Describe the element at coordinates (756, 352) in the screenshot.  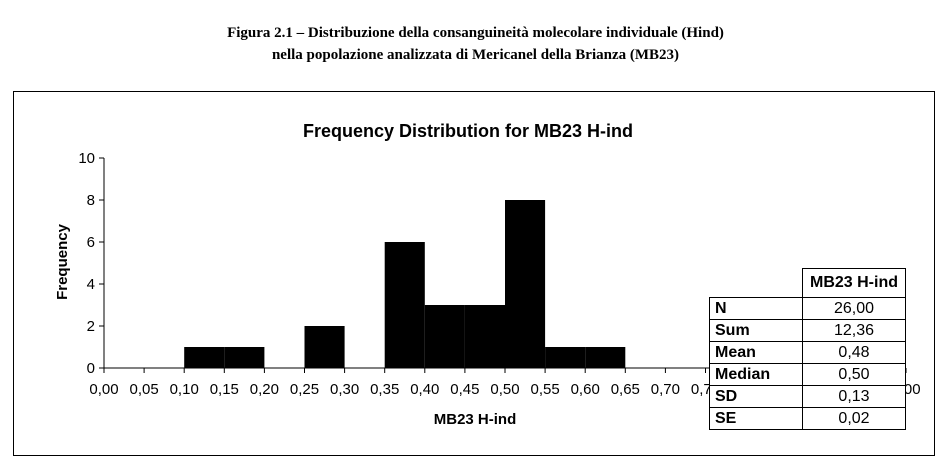
I see `stats-label: Mean` at that location.